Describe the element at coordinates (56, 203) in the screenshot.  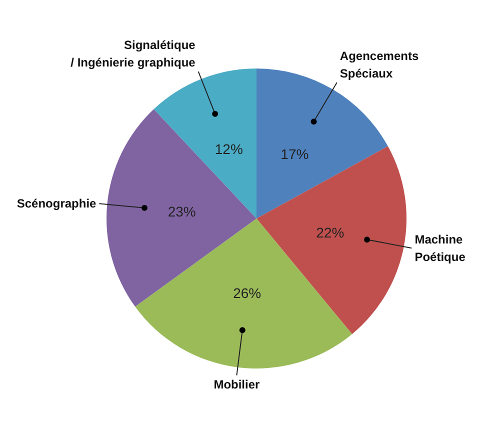
I see `slice-label: Scénographie` at that location.